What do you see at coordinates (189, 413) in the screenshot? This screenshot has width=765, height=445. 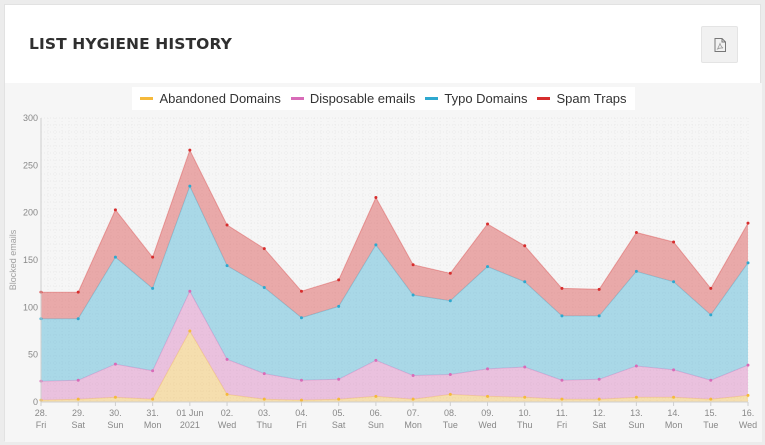 I see `x-tick-label: 01 Jun` at bounding box center [189, 413].